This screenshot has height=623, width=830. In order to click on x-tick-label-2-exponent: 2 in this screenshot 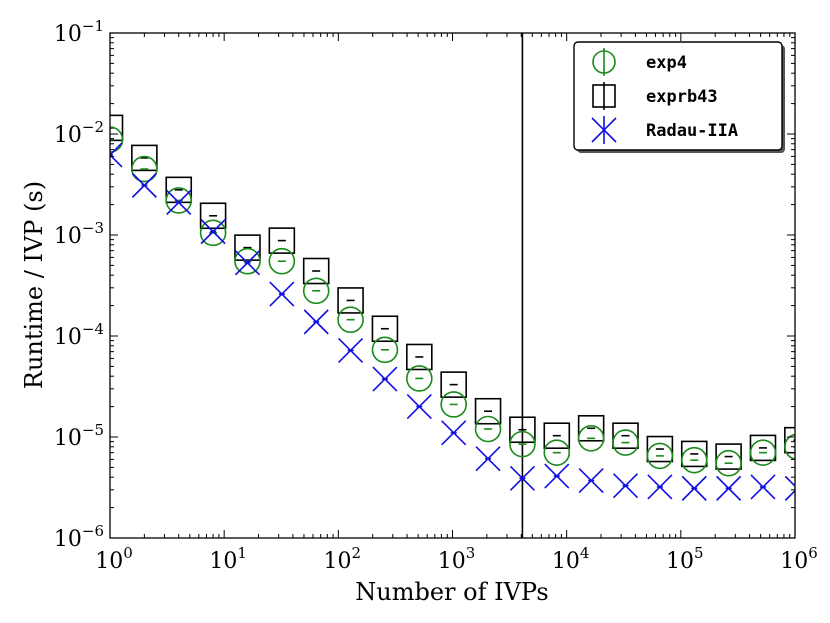, I will do `click(357, 553)`.